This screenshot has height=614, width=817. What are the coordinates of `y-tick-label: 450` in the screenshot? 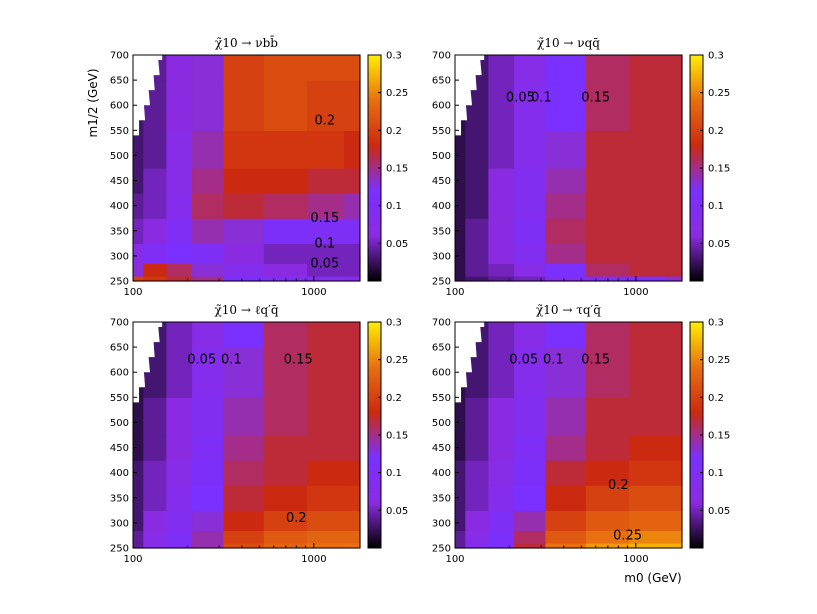 It's located at (119, 448).